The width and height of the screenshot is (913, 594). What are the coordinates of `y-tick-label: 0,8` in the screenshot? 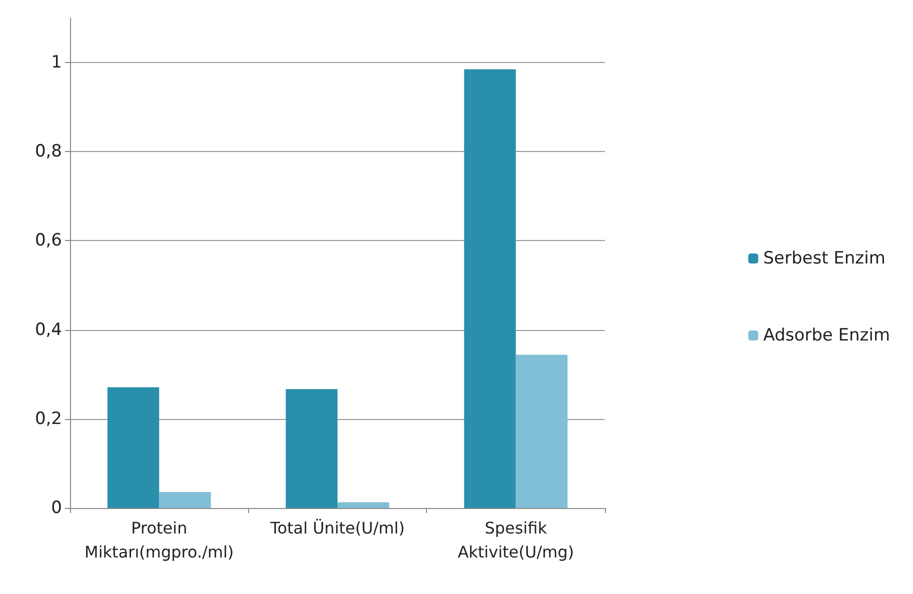 It's located at (48, 152).